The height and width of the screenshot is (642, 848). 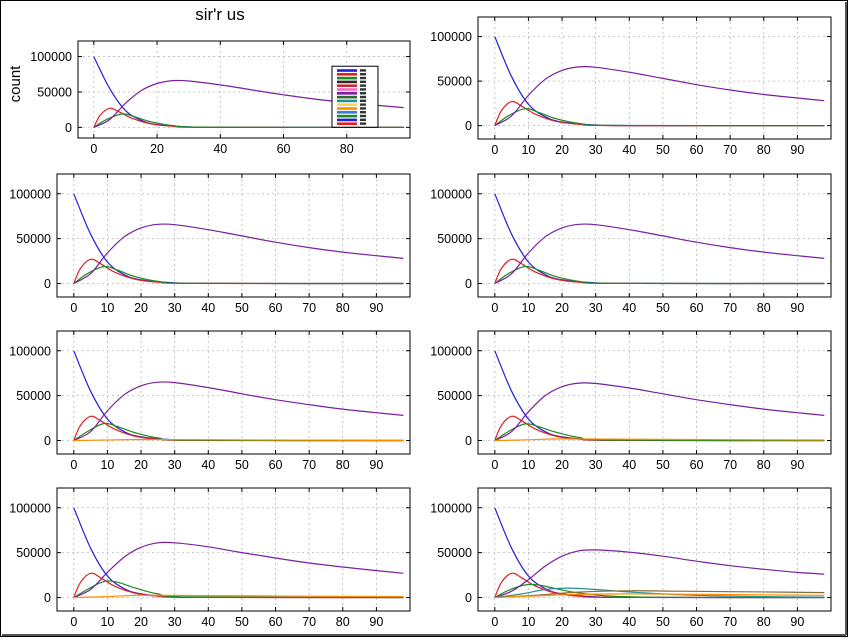 I want to click on legend, so click(x=355, y=96).